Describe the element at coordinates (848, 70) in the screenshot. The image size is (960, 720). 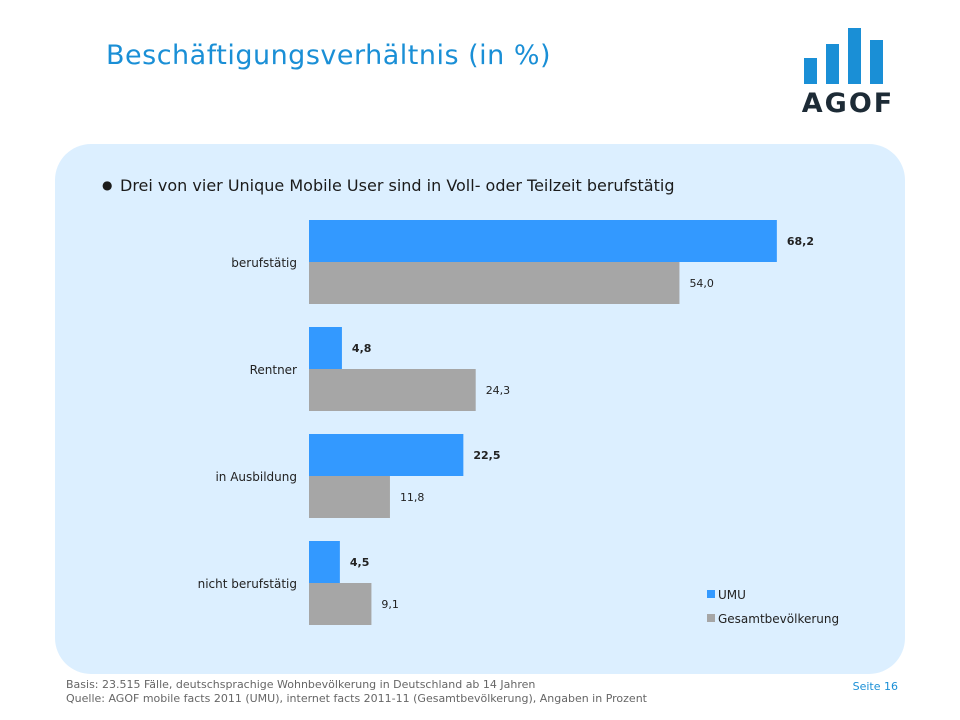
I see `agof-logo: AGOF` at that location.